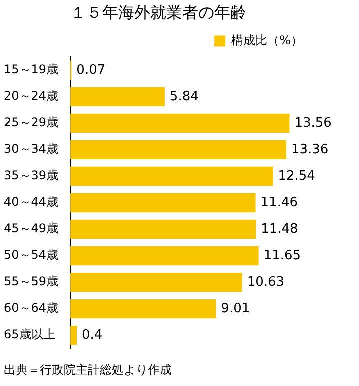 This screenshot has width=359, height=386. Describe the element at coordinates (279, 202) in the screenshot. I see `data-label: 11.46` at that location.